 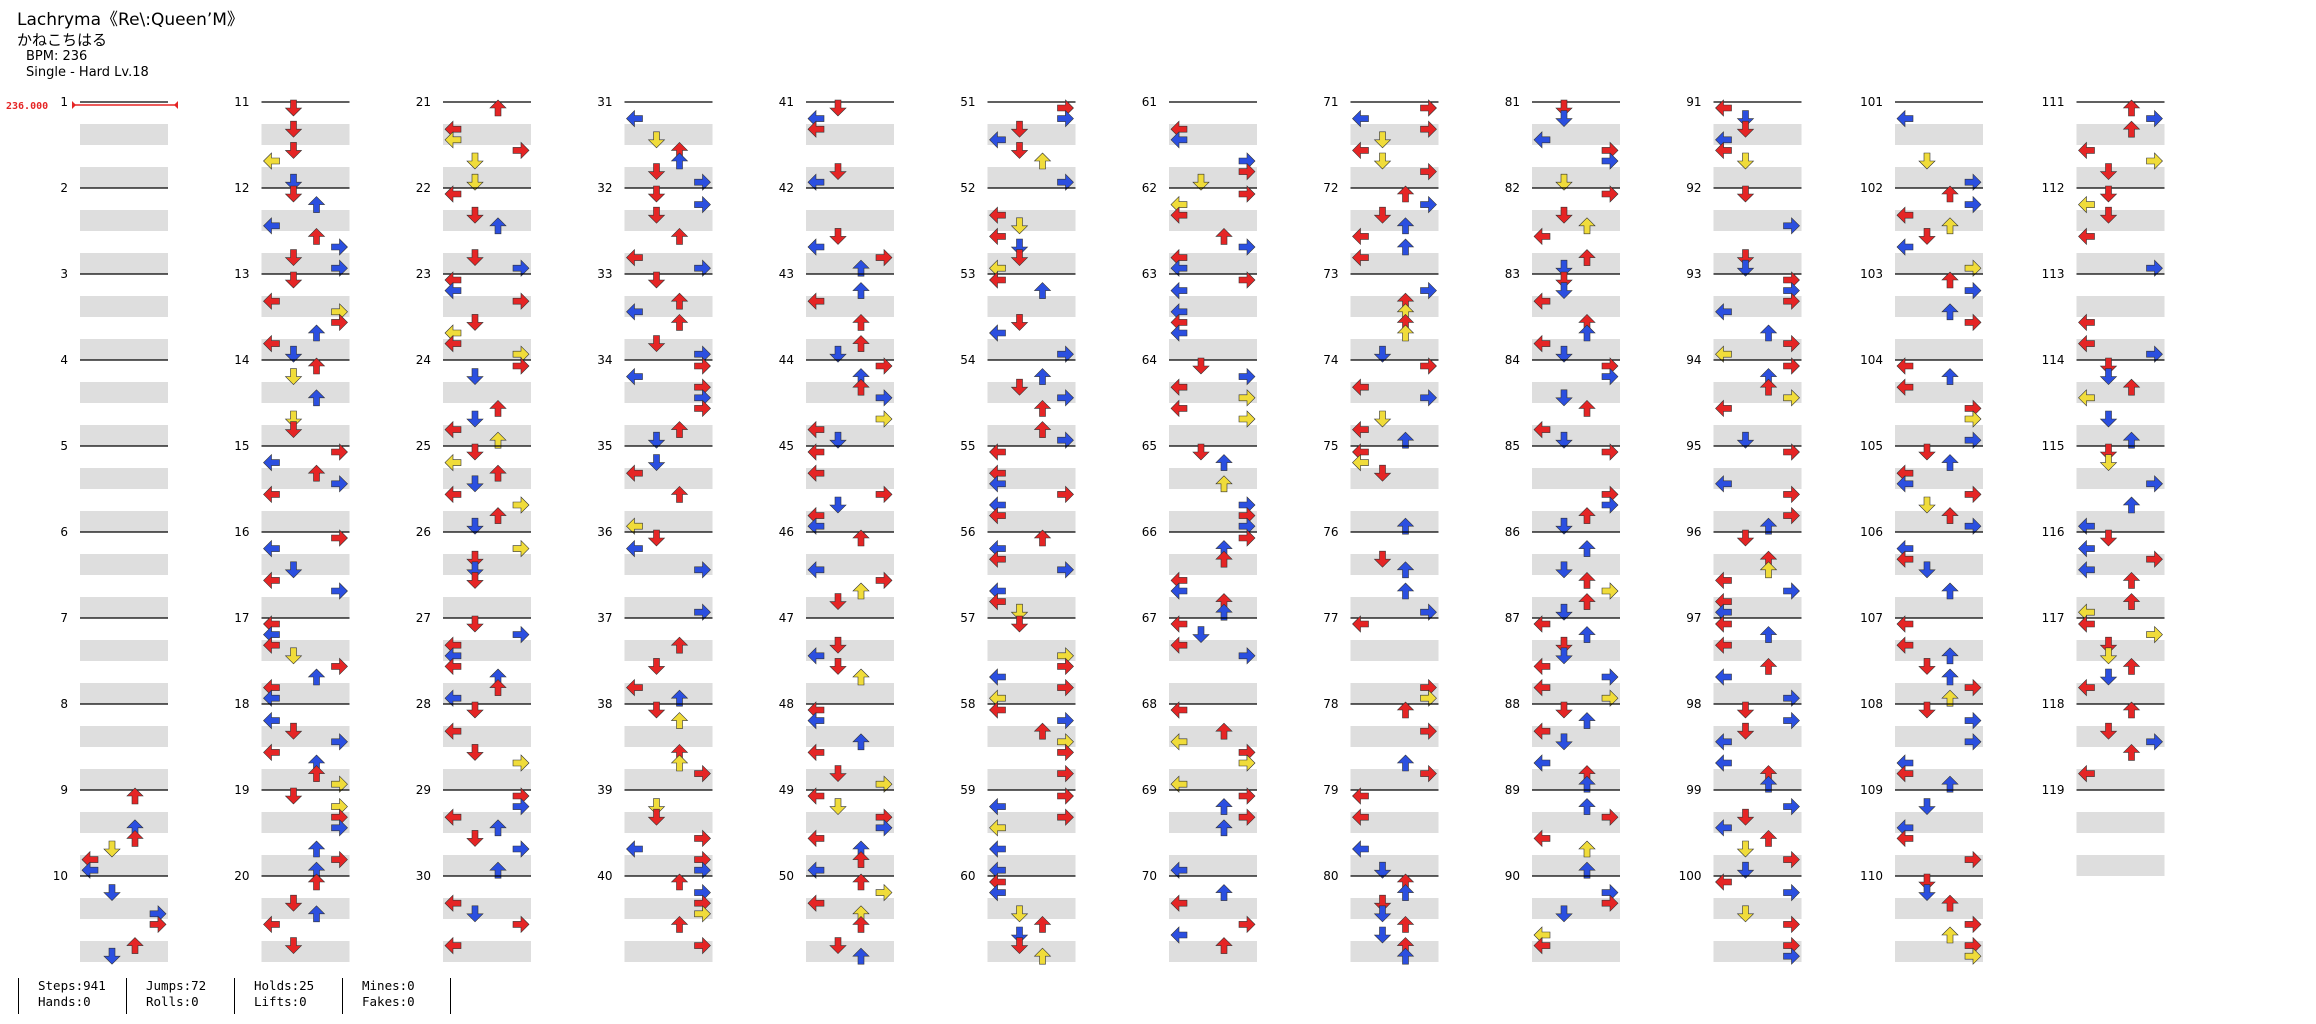 I want to click on measure-number: 22, so click(x=423, y=188).